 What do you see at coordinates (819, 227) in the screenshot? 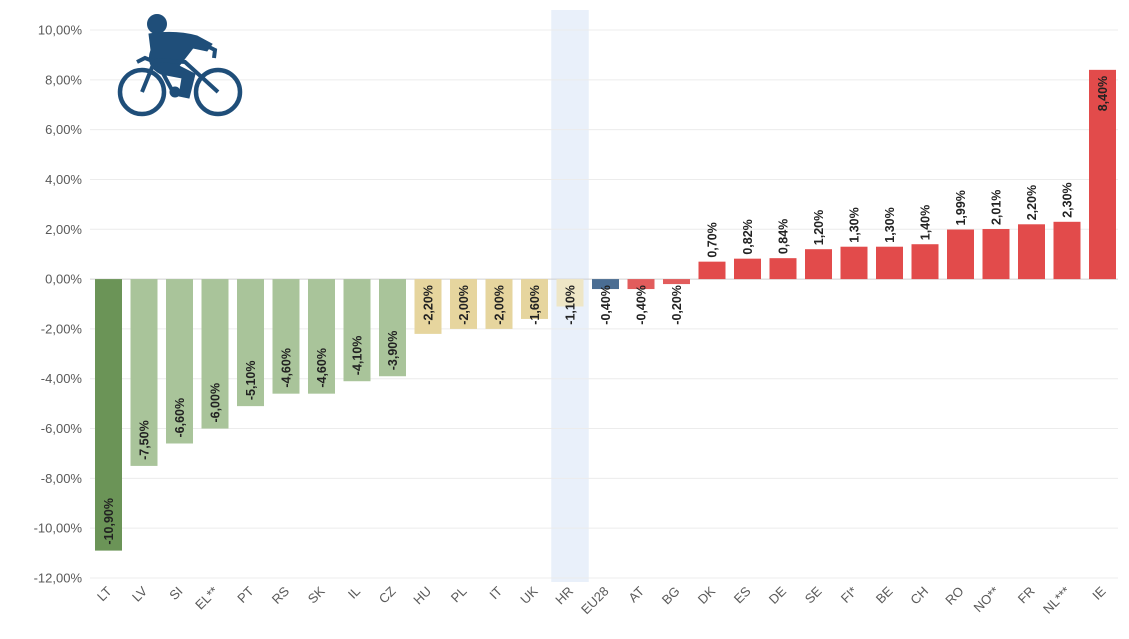
I see `data-label: 1,20%` at bounding box center [819, 227].